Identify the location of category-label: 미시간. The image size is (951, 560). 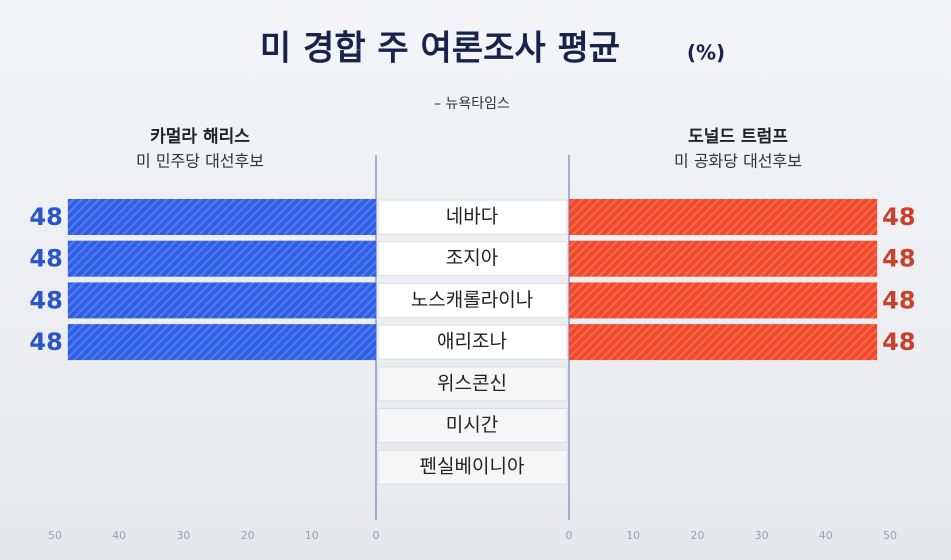
(472, 425).